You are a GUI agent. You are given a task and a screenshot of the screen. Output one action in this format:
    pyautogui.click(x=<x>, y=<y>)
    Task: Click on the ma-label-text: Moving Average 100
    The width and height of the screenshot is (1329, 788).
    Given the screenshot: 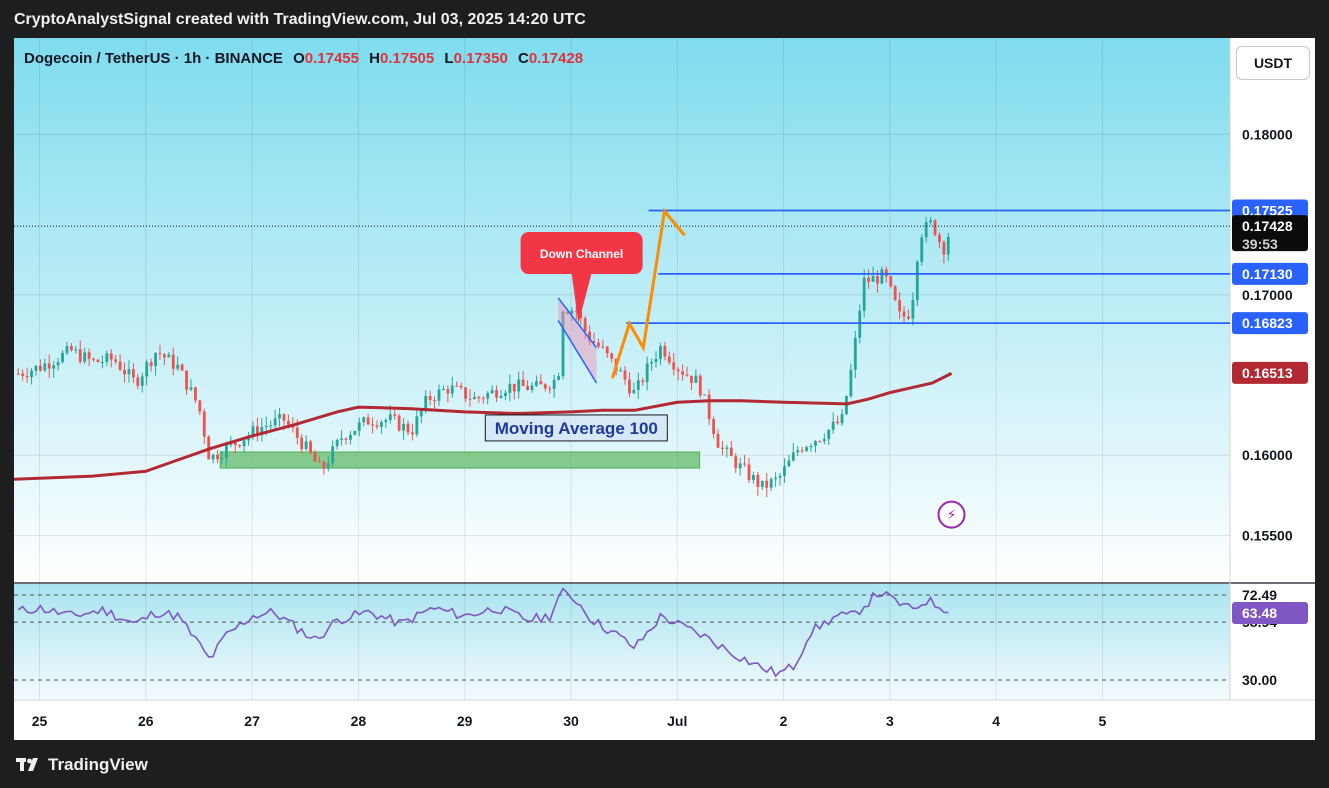 What is the action you would take?
    pyautogui.click(x=576, y=428)
    